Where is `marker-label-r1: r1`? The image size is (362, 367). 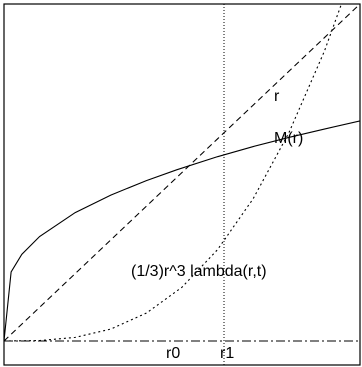
marker-label-r1: r1 is located at coordinates (227, 353).